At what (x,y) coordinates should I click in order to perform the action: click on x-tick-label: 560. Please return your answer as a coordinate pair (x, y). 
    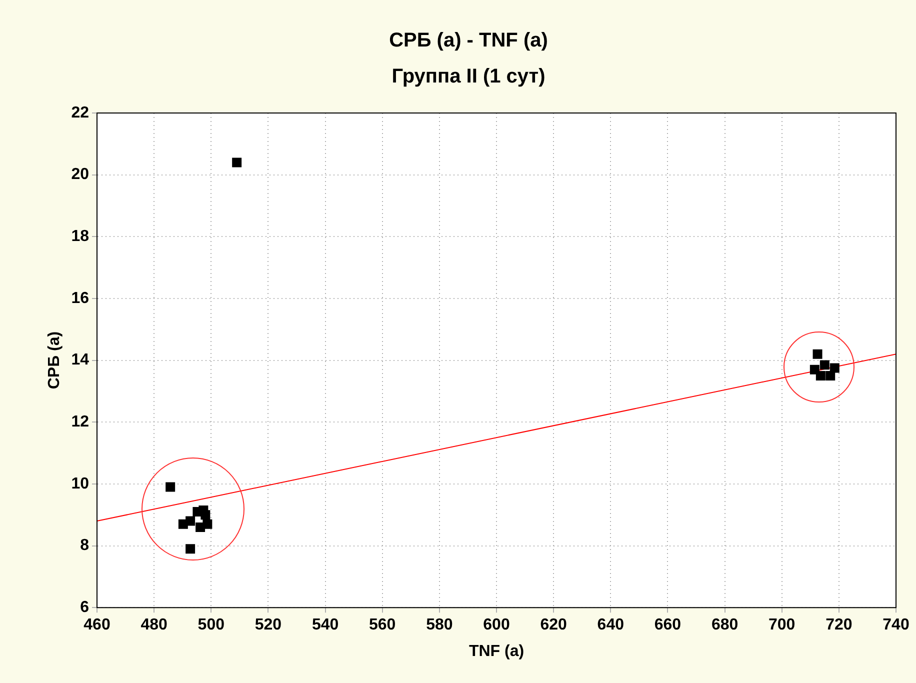
    Looking at the image, I should click on (382, 625).